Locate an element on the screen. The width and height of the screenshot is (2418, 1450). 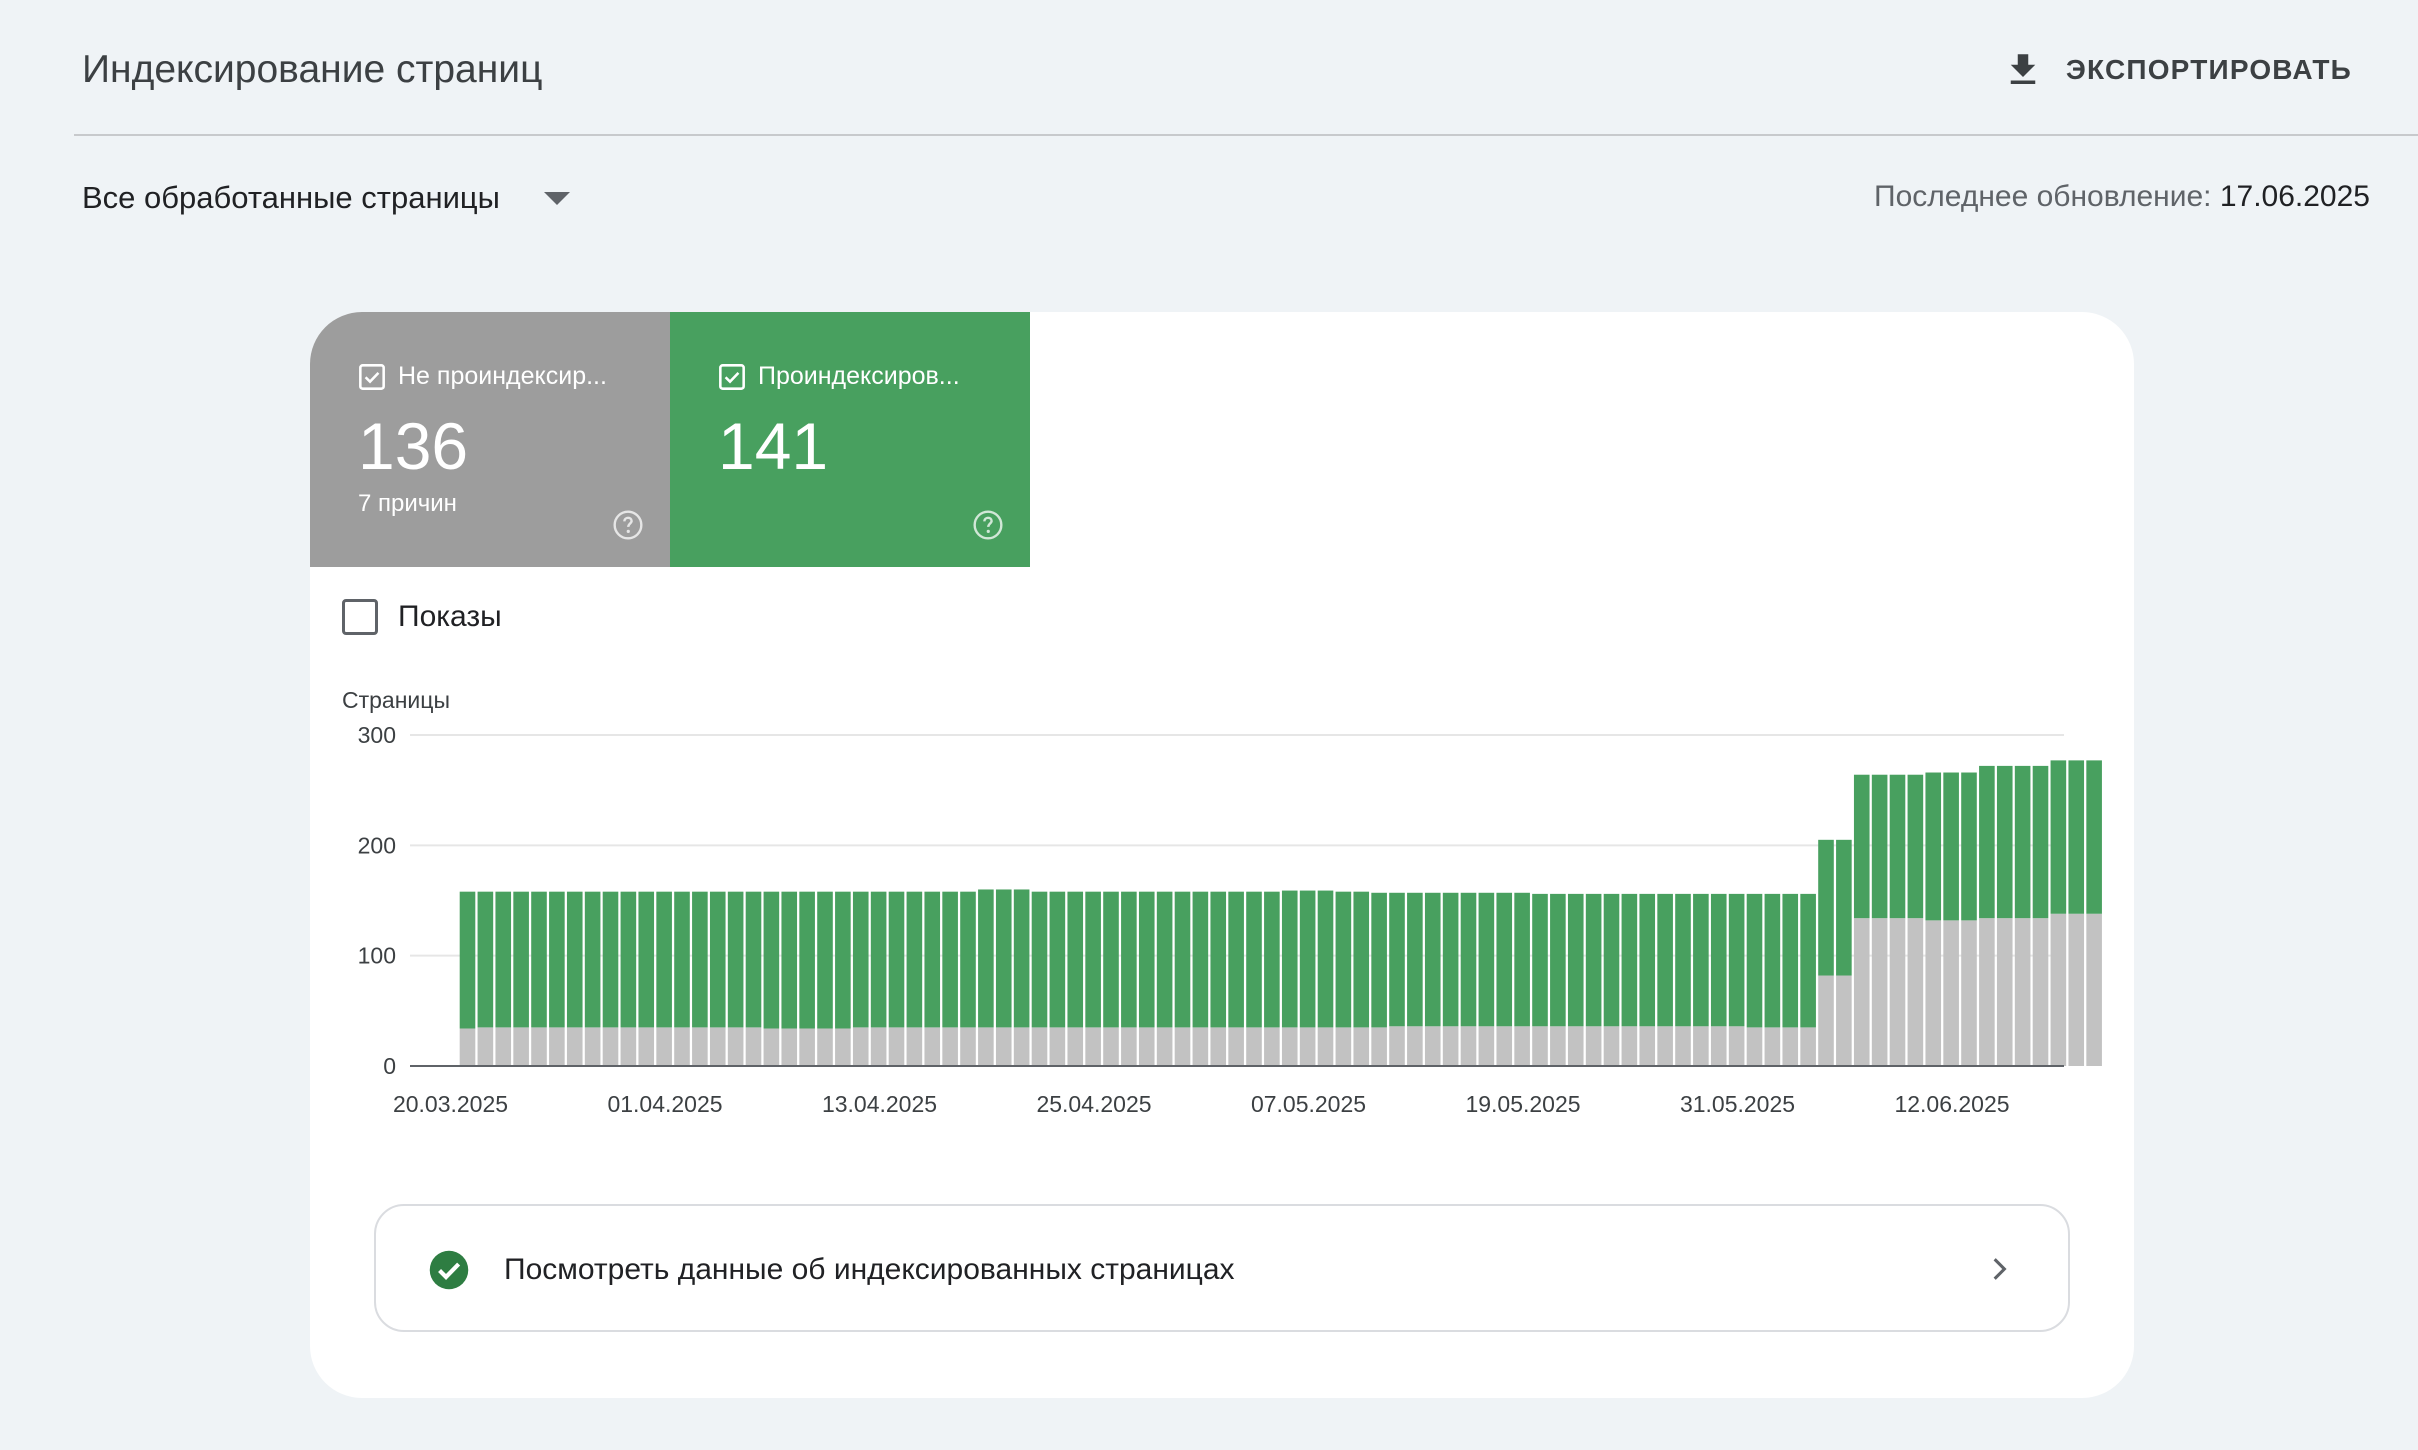
tile-indexed: Проиндексиров... 141 is located at coordinates (850, 439).